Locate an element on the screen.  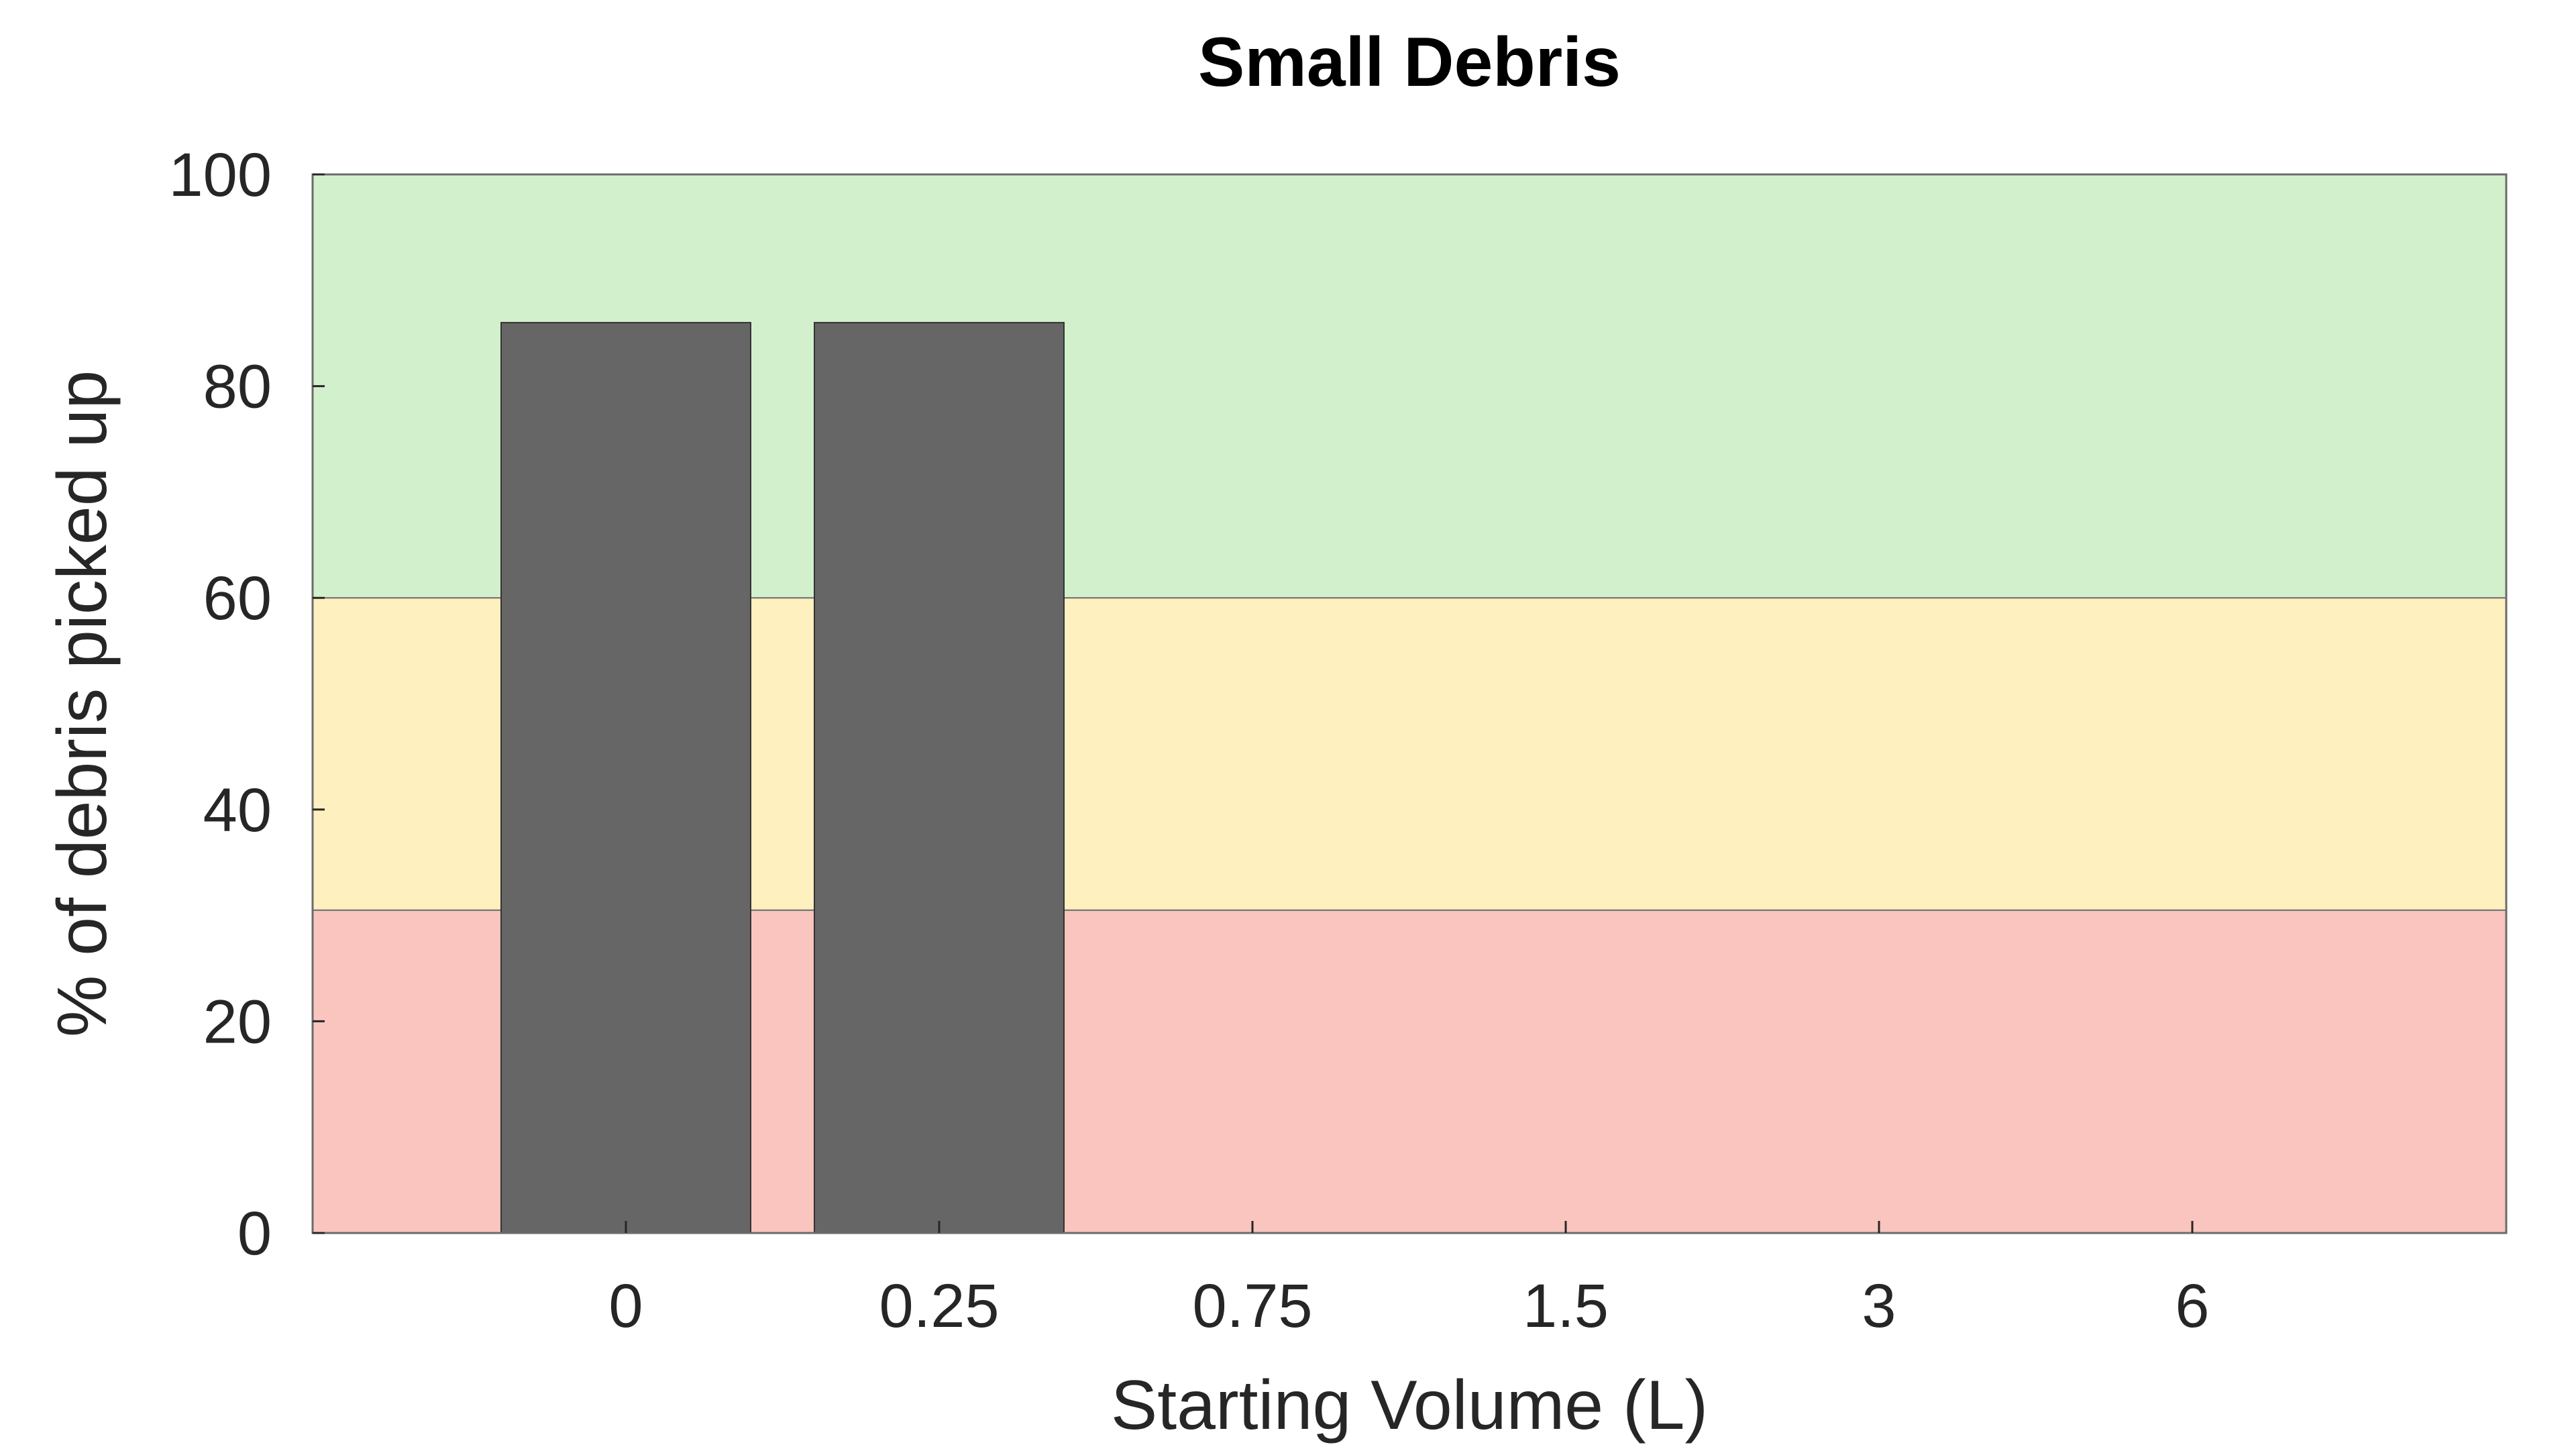
chart-title: Small Debris is located at coordinates (1409, 62).